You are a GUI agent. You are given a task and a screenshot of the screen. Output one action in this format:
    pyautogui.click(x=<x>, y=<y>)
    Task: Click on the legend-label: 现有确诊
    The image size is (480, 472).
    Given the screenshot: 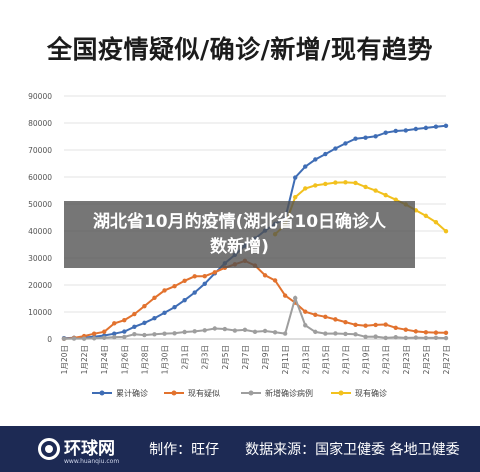 What is the action you would take?
    pyautogui.click(x=371, y=393)
    